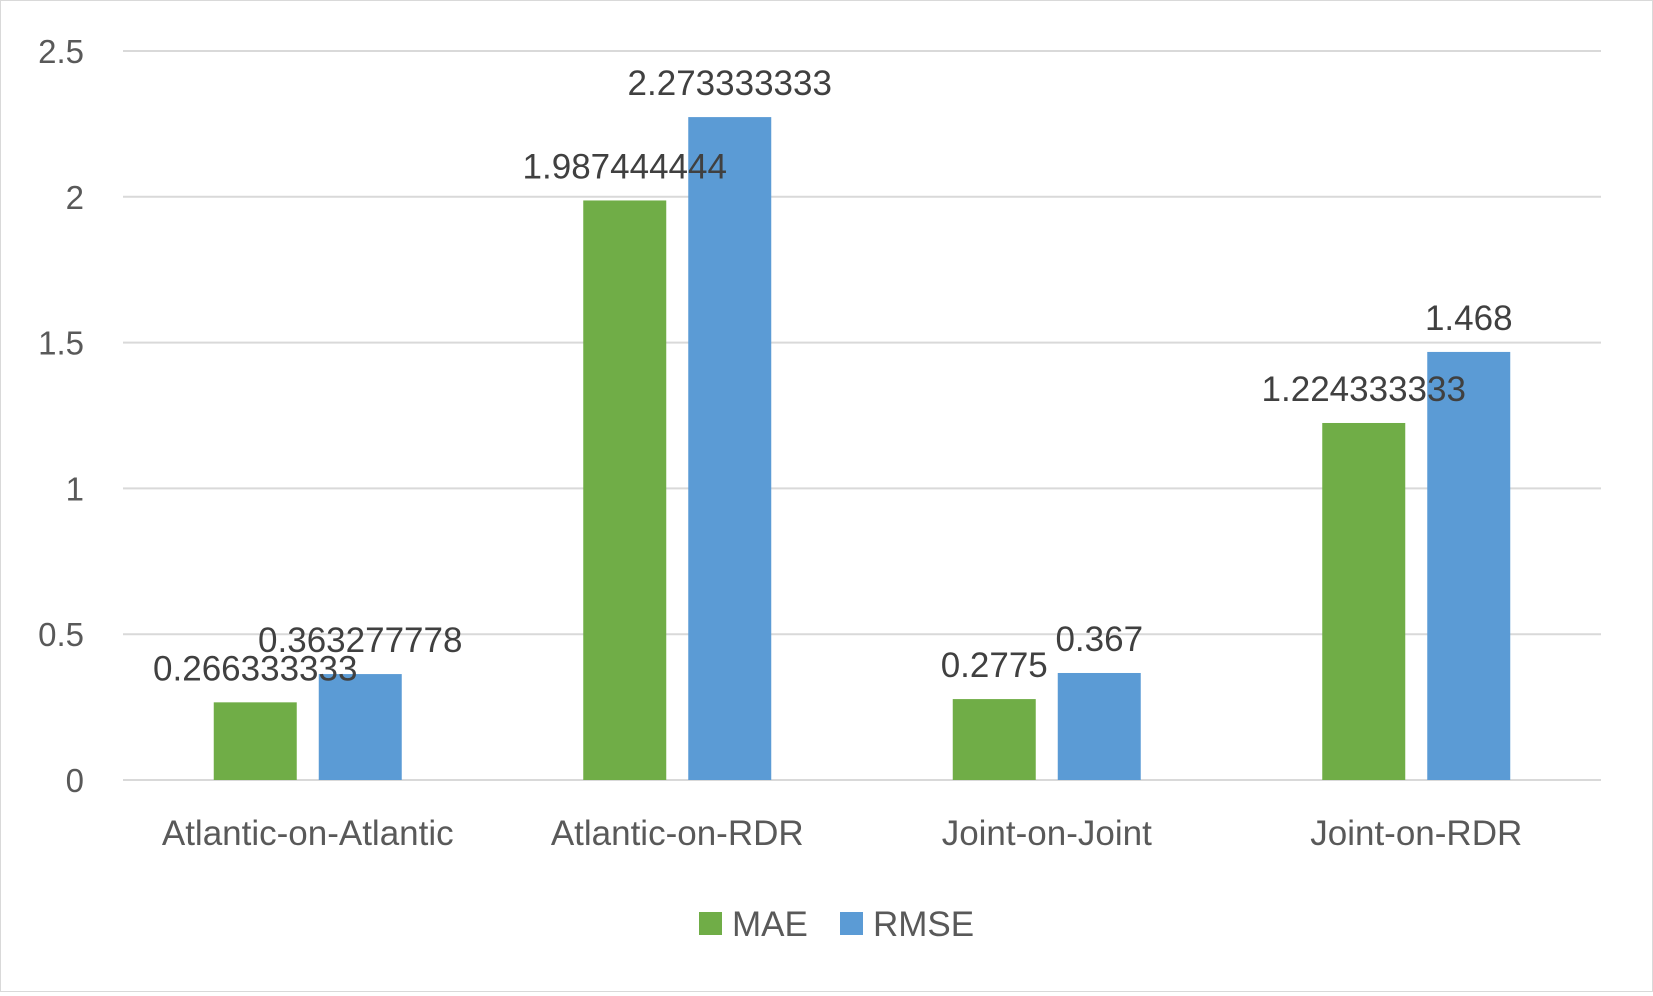 This screenshot has height=996, width=1653. I want to click on data-label-mae-3: 1.224333333, so click(1364, 389).